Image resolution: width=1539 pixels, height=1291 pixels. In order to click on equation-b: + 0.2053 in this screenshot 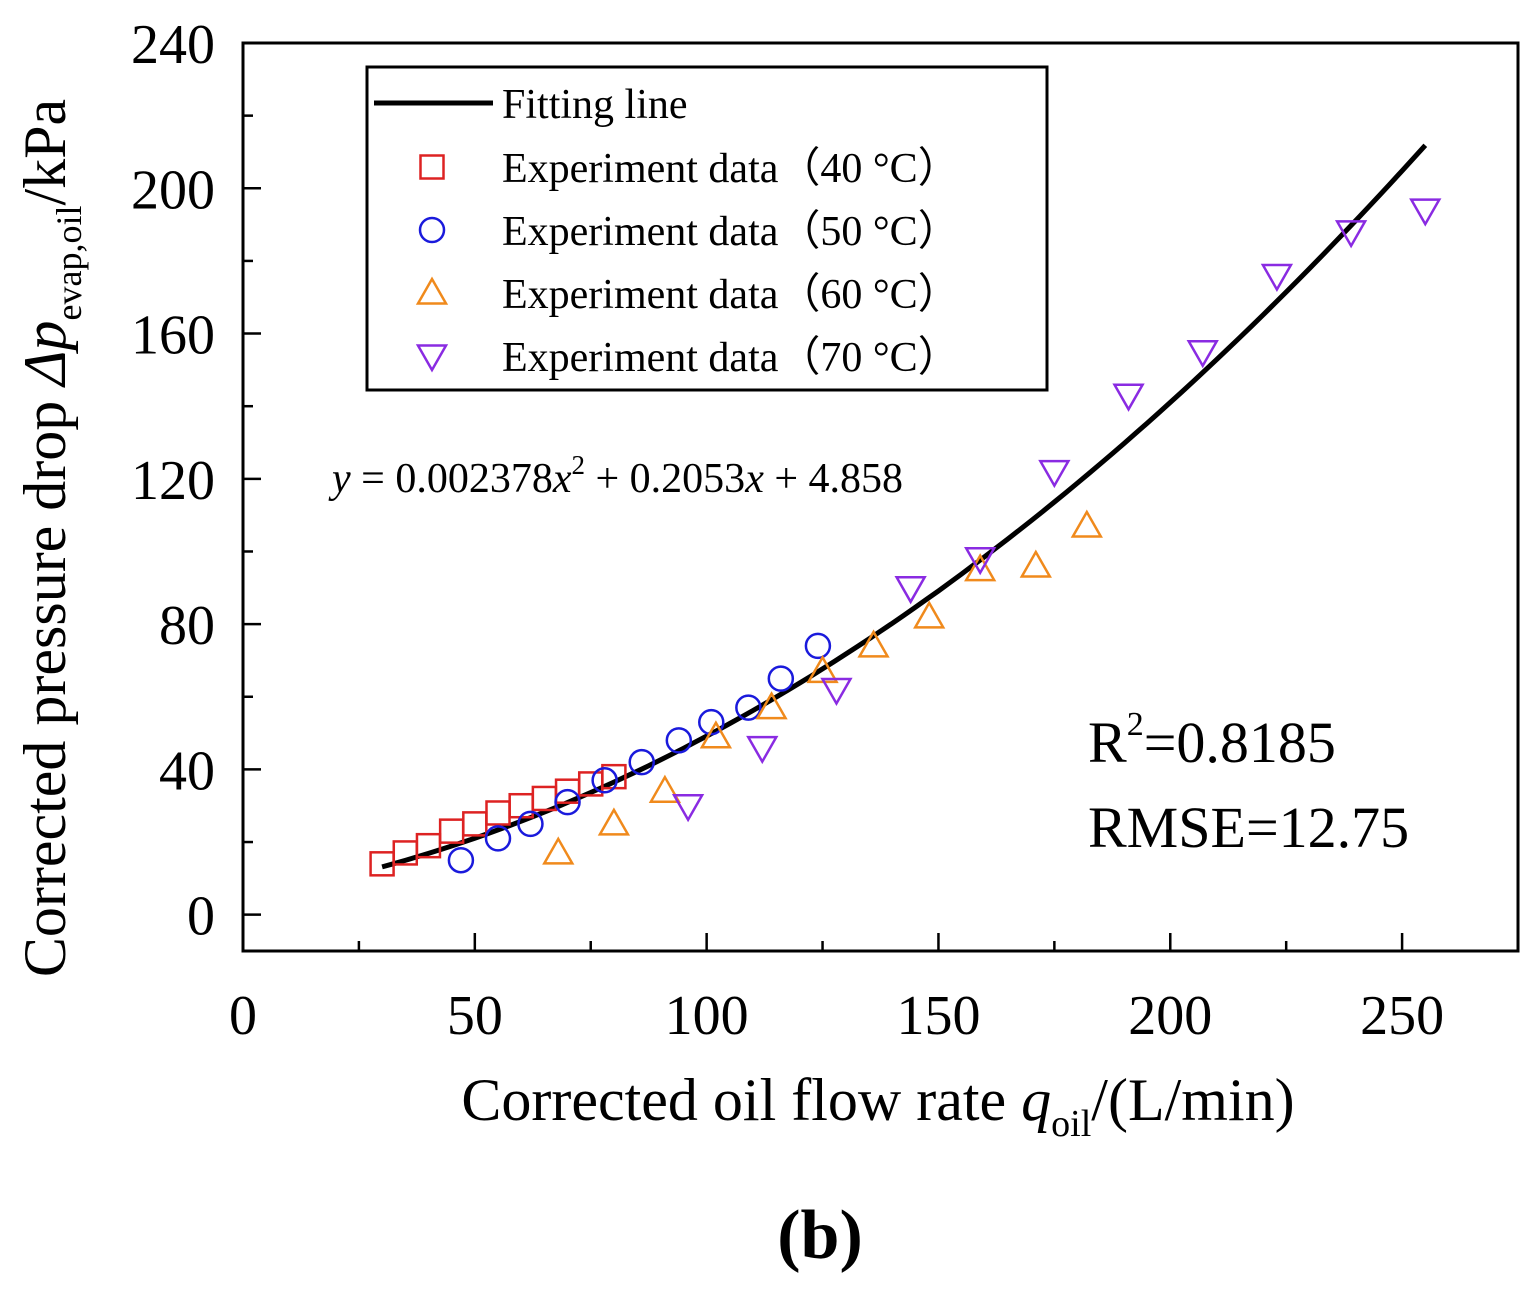, I will do `click(665, 479)`.